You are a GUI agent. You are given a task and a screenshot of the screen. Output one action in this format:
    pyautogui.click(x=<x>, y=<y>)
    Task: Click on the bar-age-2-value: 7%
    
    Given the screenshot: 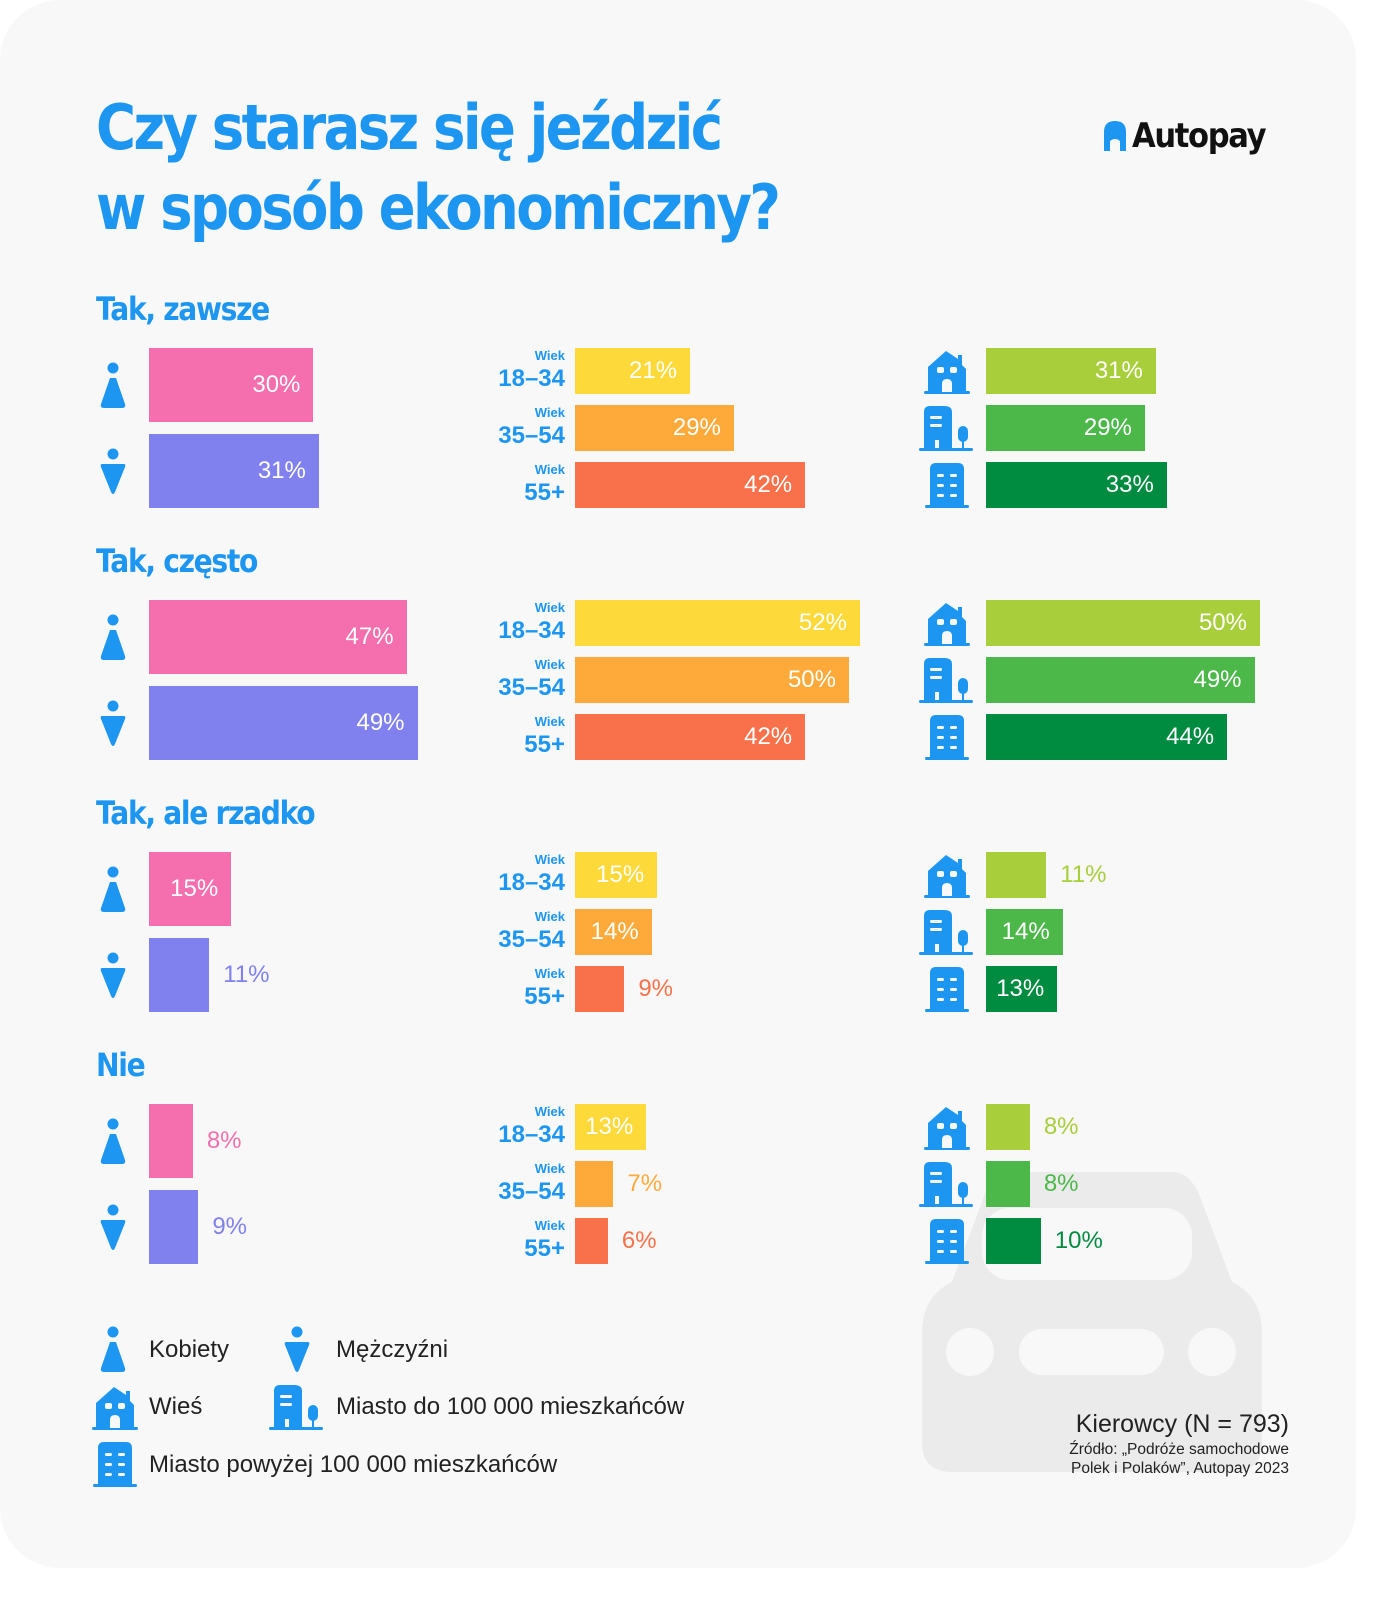 What is the action you would take?
    pyautogui.click(x=645, y=1183)
    